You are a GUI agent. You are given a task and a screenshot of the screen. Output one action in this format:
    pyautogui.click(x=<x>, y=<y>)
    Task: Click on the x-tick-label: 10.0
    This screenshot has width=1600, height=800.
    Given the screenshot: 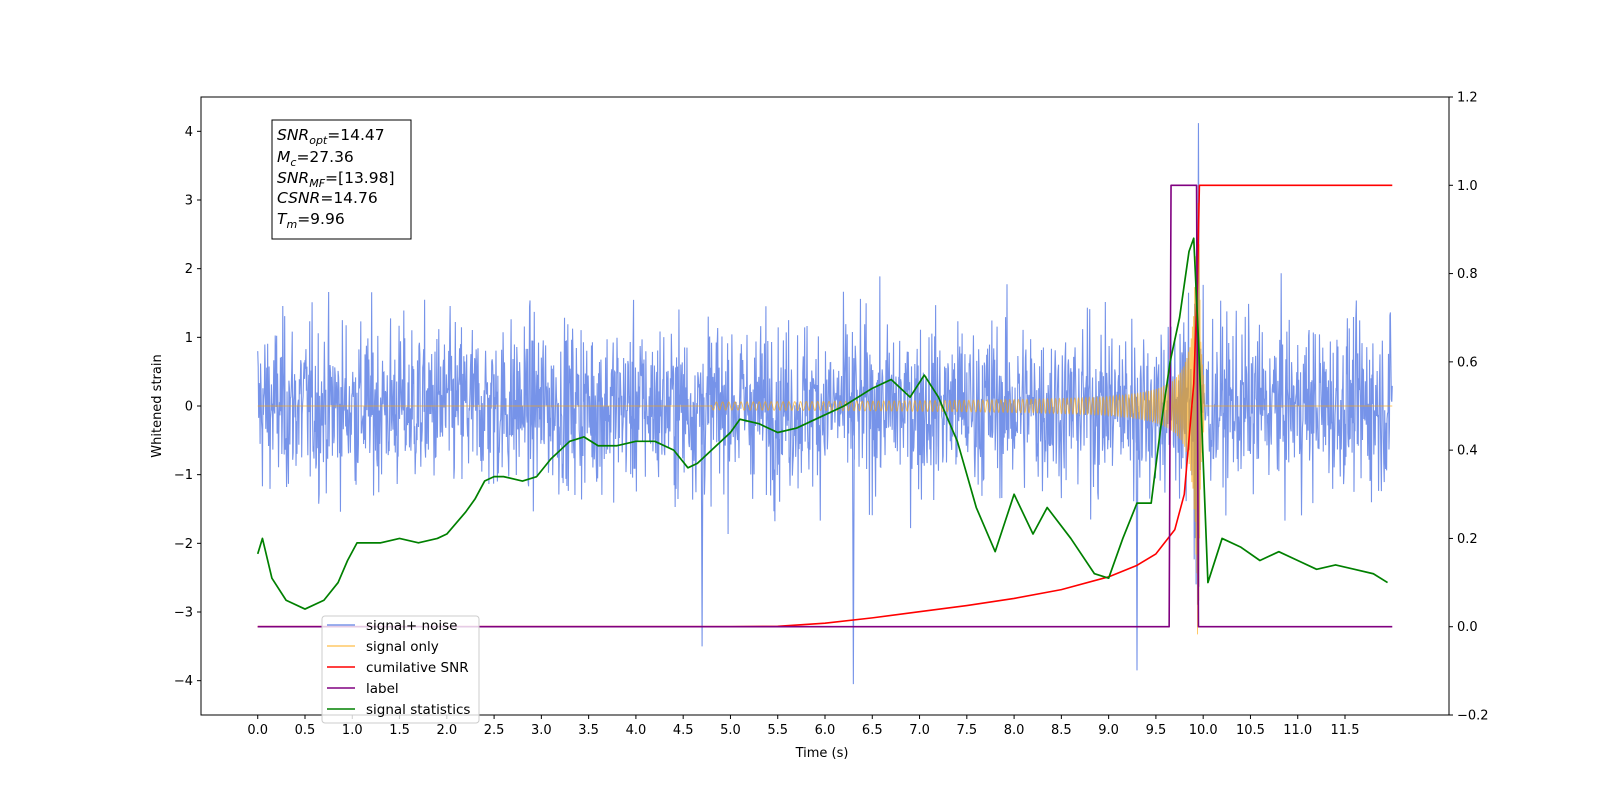 What is the action you would take?
    pyautogui.click(x=1203, y=730)
    